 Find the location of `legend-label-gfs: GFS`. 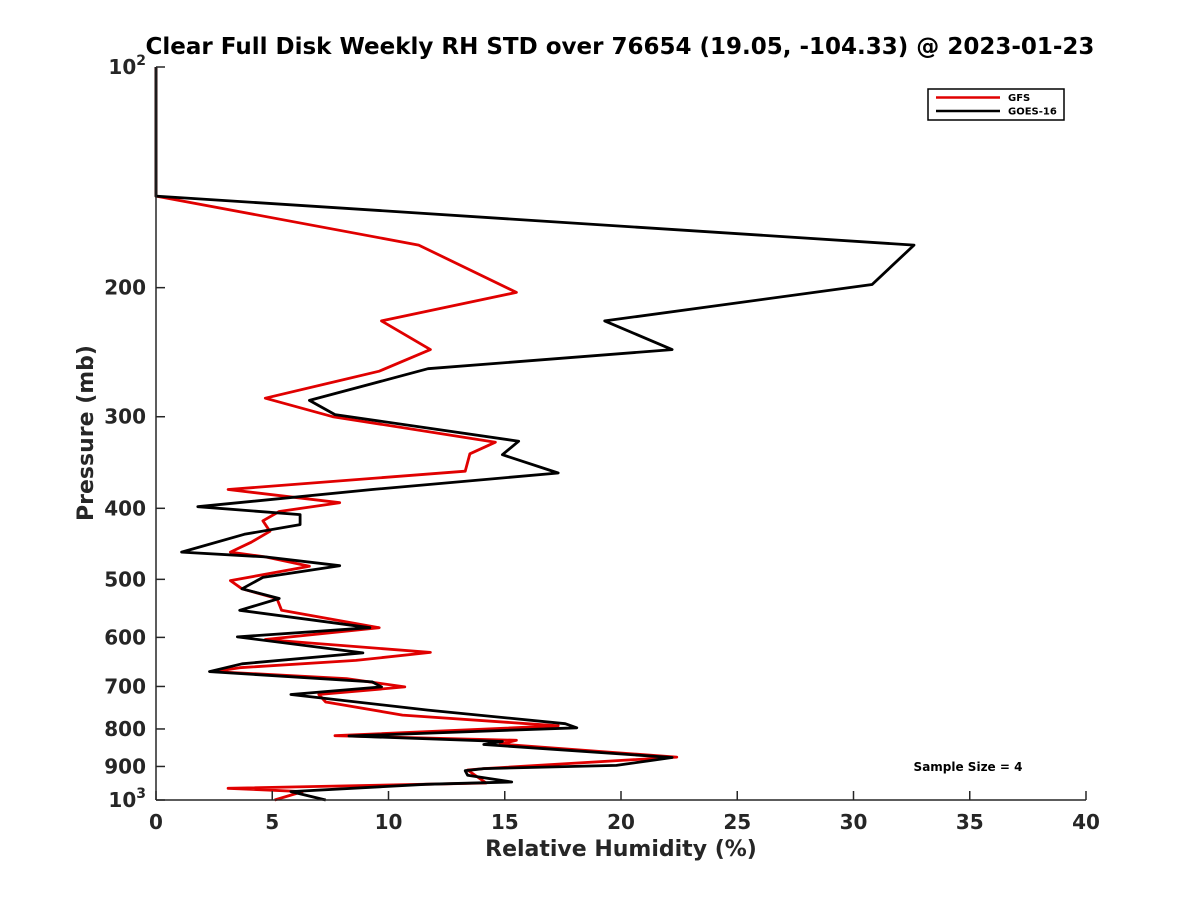

legend-label-gfs: GFS is located at coordinates (1019, 98).